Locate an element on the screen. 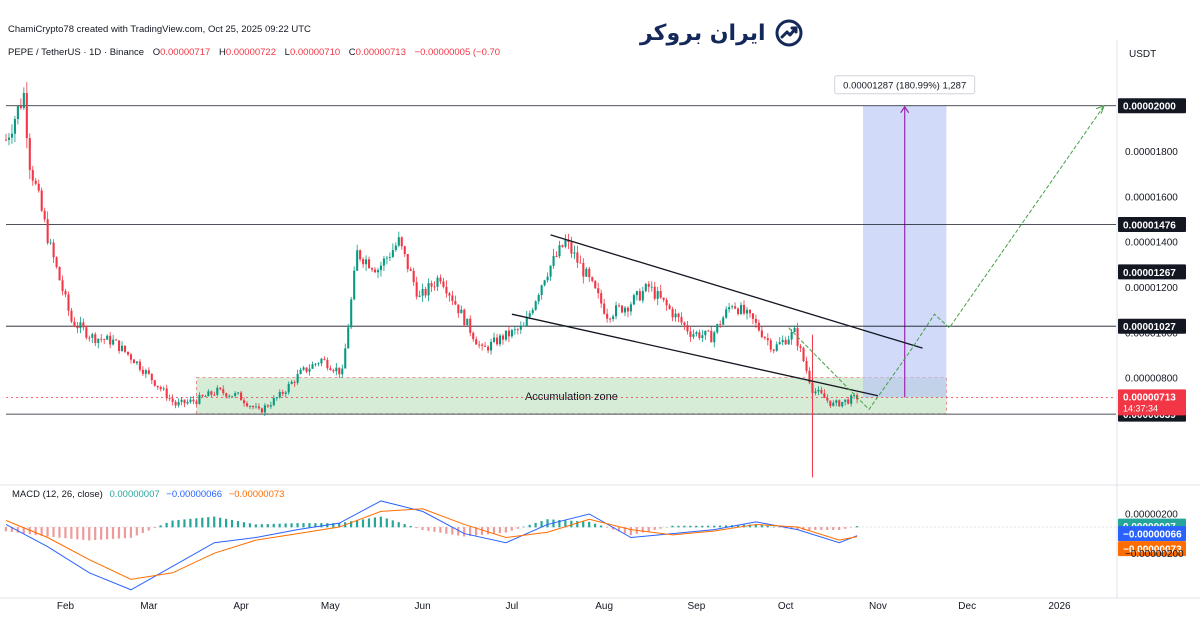 The image size is (1200, 628). macd-badge is located at coordinates (1152, 549).